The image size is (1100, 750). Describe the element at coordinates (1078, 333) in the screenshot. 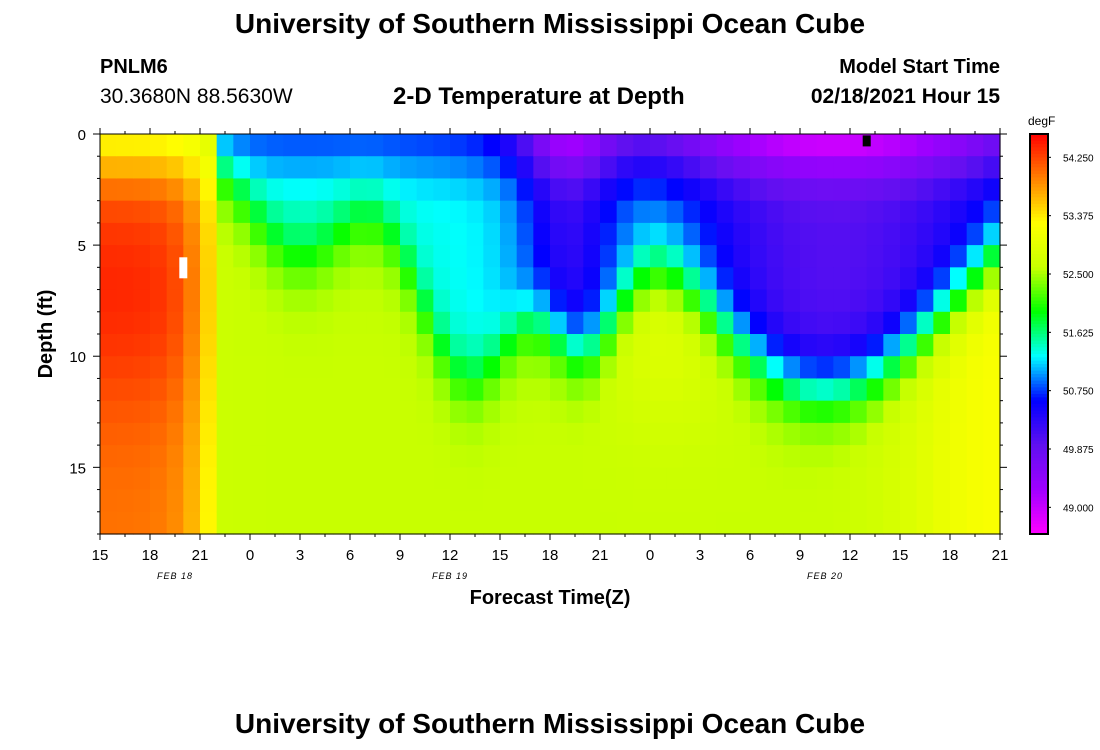

I see `colorbar-tick-label: 51.625` at that location.